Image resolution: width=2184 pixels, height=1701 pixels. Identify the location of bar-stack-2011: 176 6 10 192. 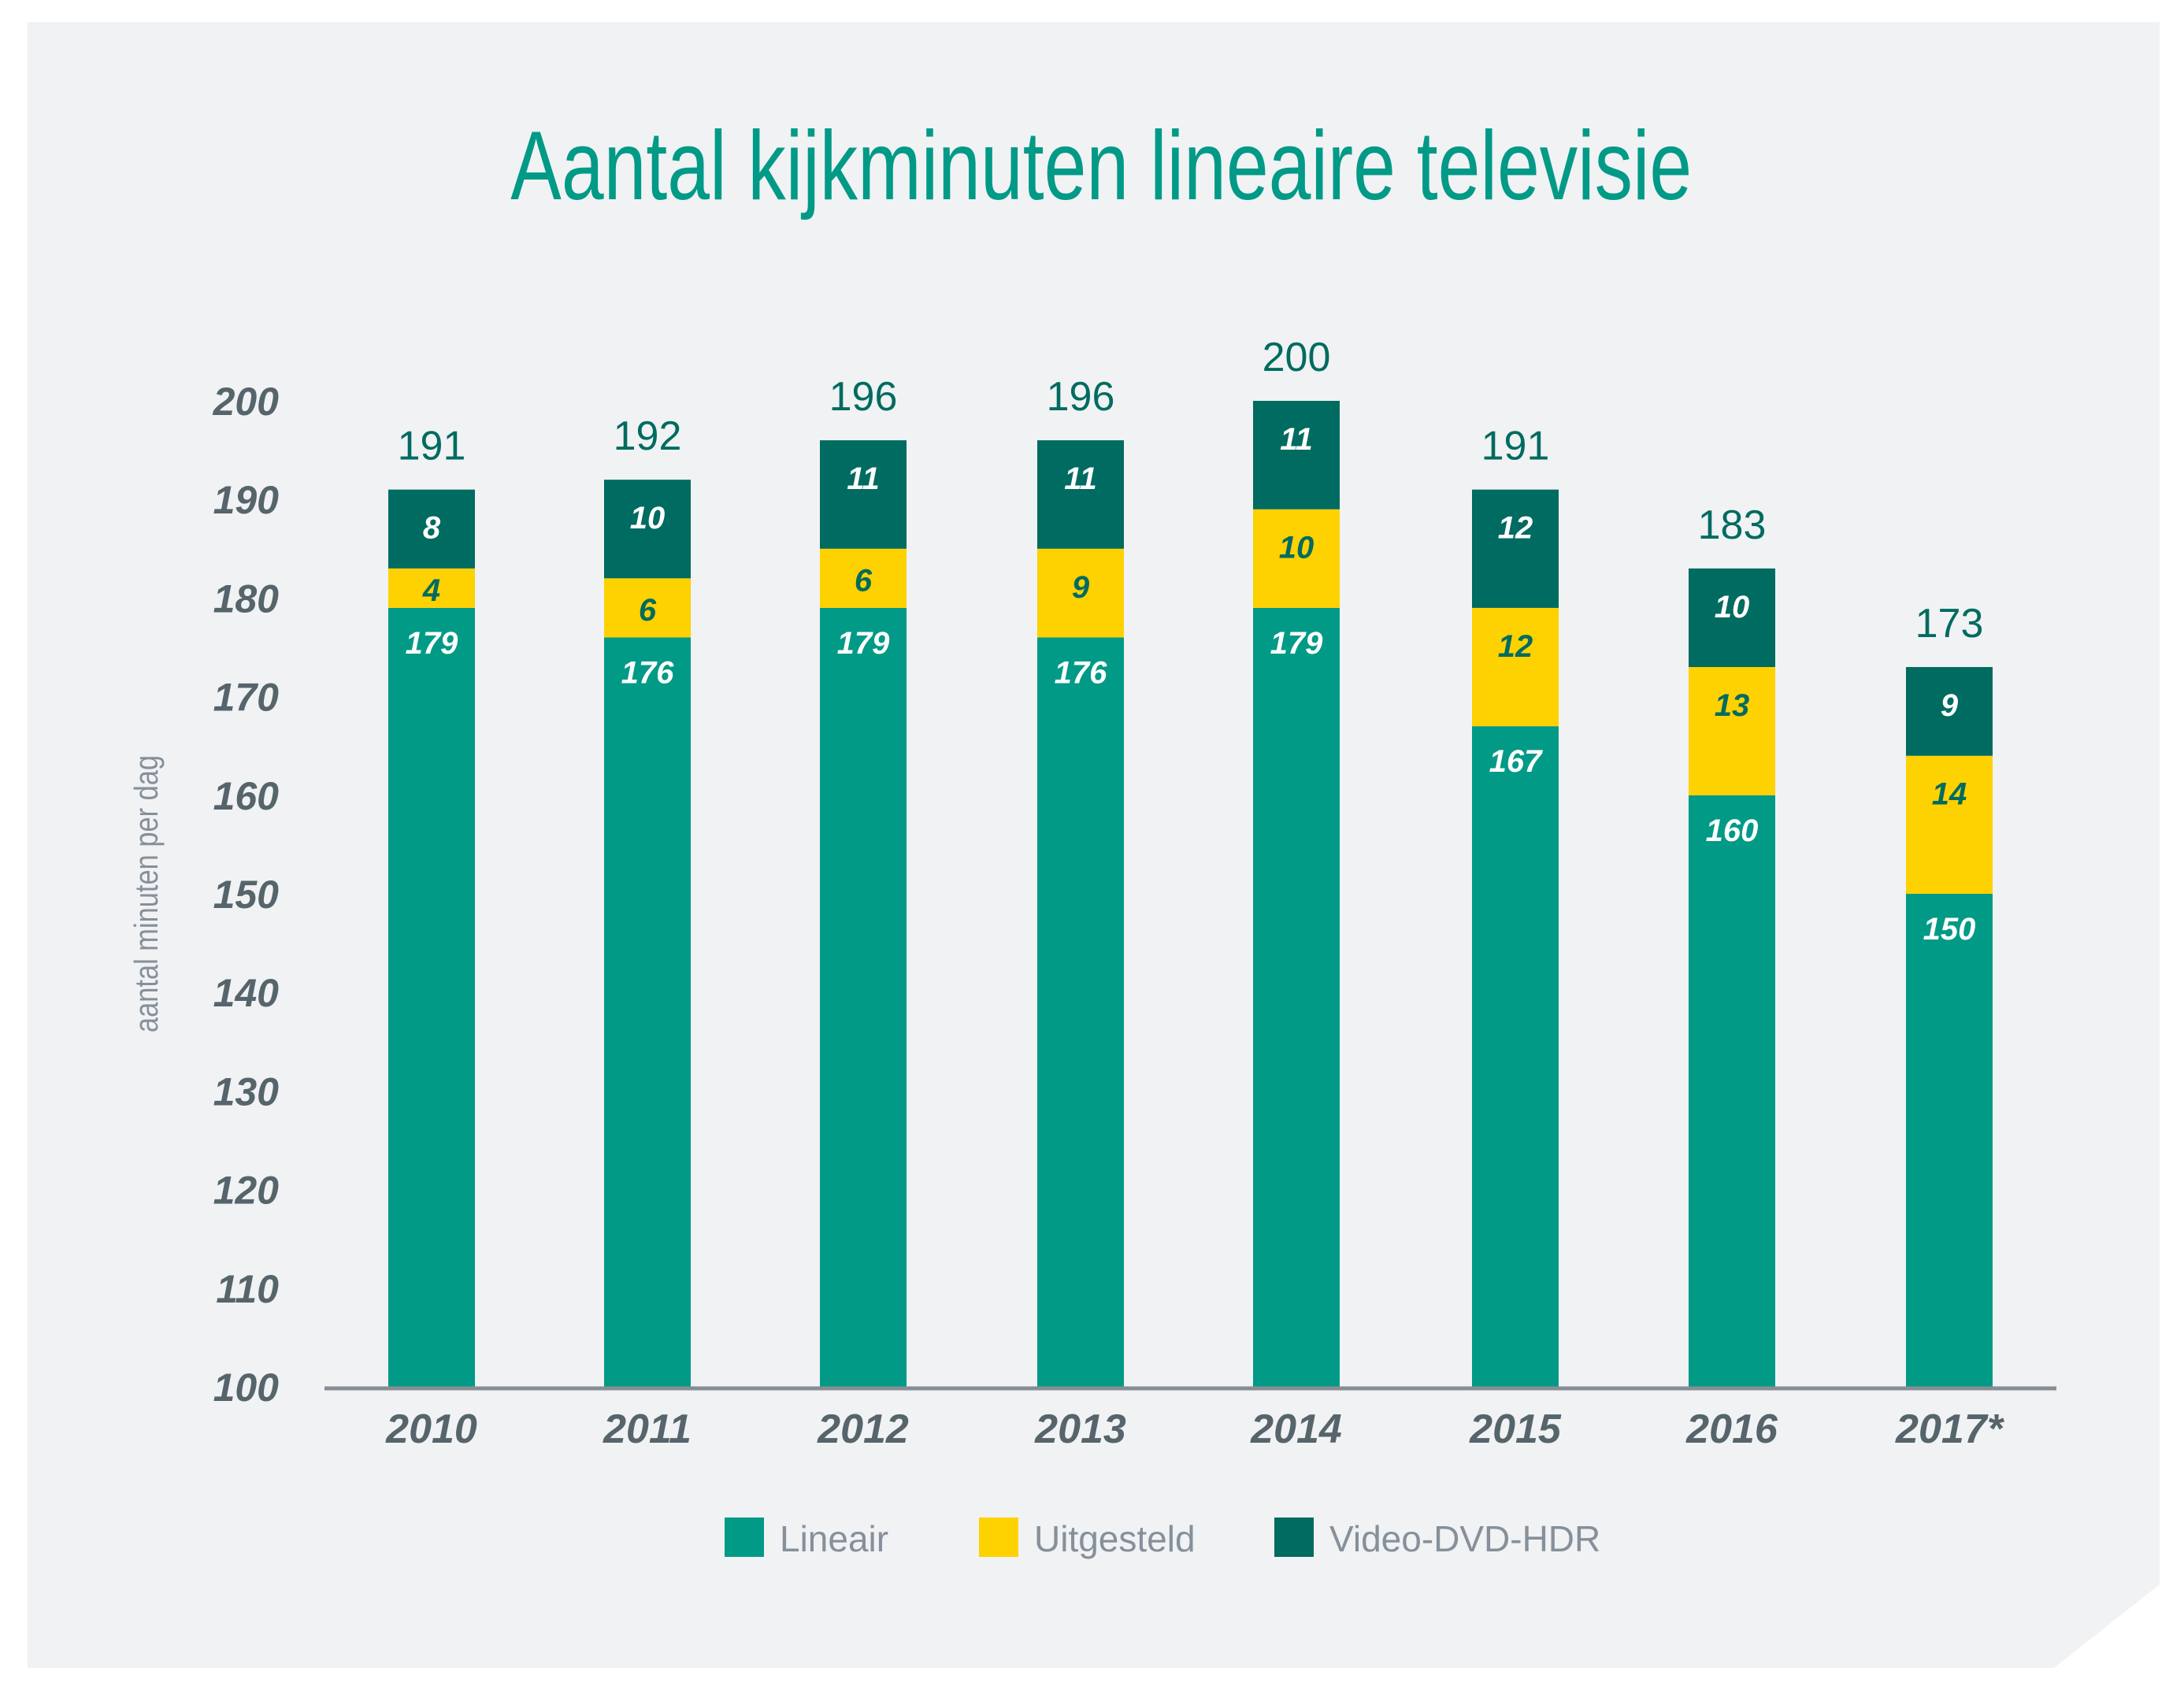
(647, 900).